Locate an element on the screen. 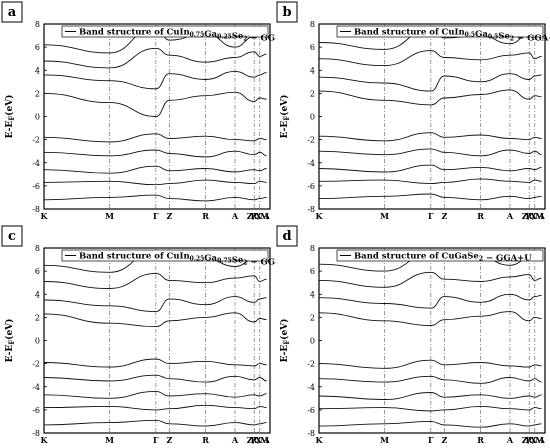 This screenshot has height=448, width=550. panel-letter: c is located at coordinates (12, 236).